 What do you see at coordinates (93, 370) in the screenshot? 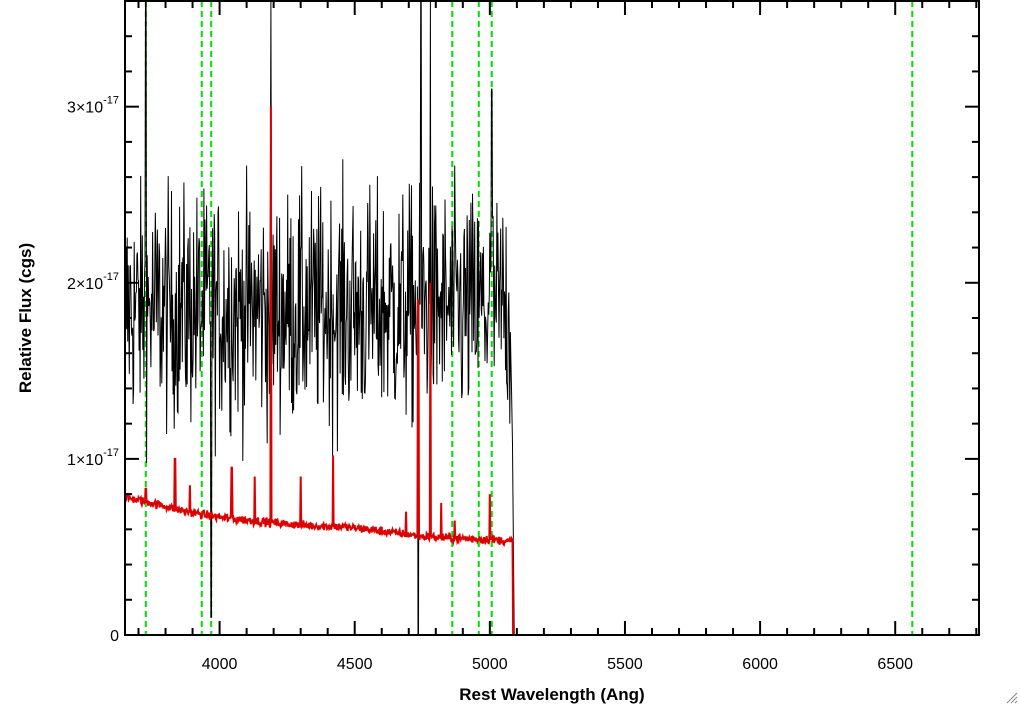
I see `y-tick-labels: 0 1×10⁻¹⁷ 2×10⁻¹⁷ 3×10⁻¹⁷` at bounding box center [93, 370].